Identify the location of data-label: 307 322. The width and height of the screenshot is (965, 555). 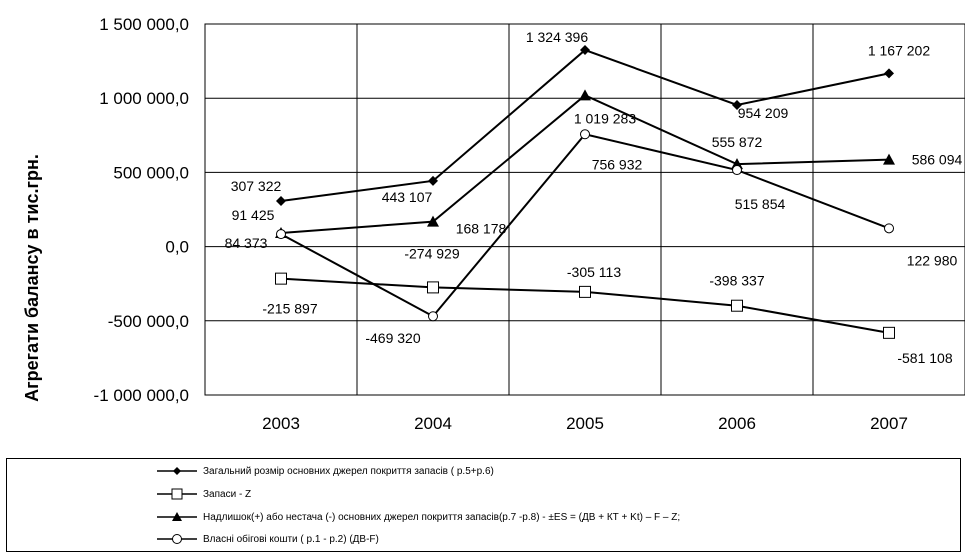
(256, 186).